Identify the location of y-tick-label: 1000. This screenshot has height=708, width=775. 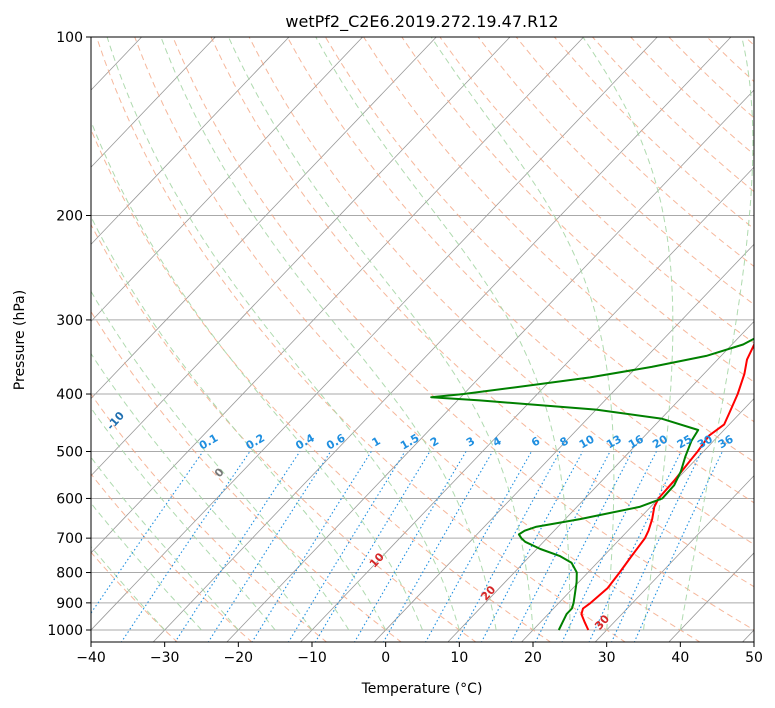
(65, 631).